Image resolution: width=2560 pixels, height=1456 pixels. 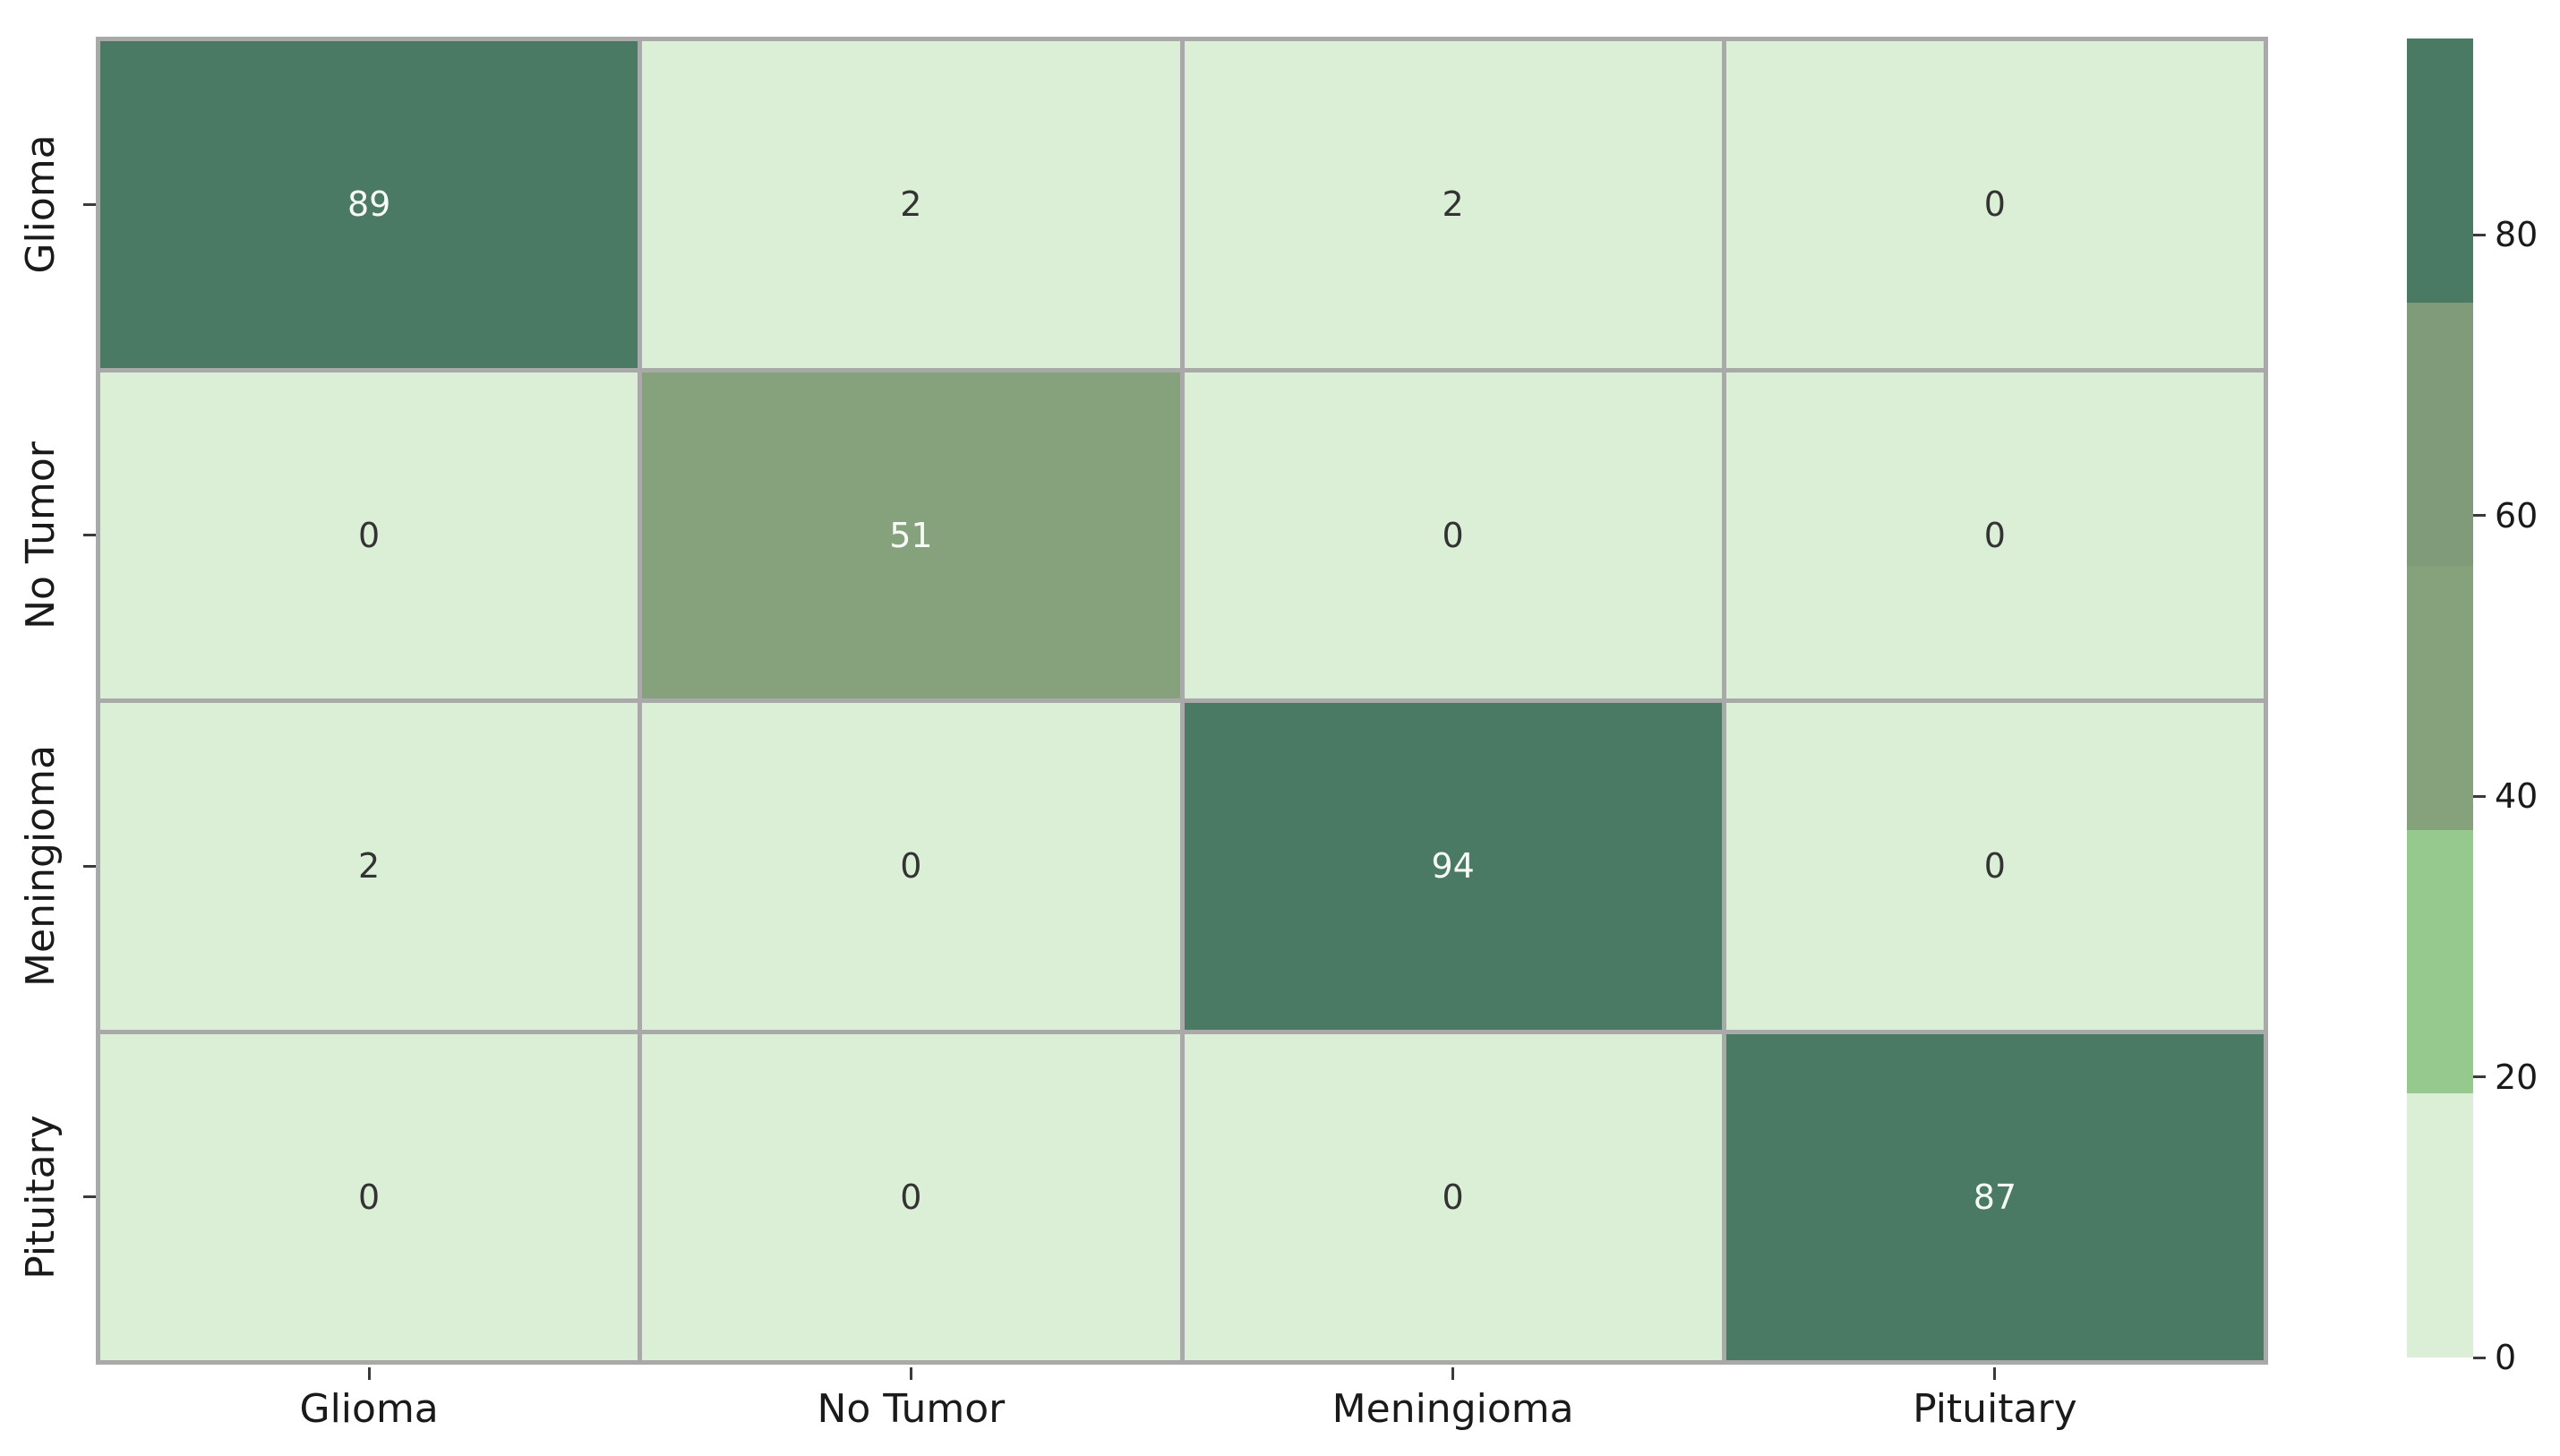 I want to click on y-tick-label: Pituitary, so click(x=41, y=1197).